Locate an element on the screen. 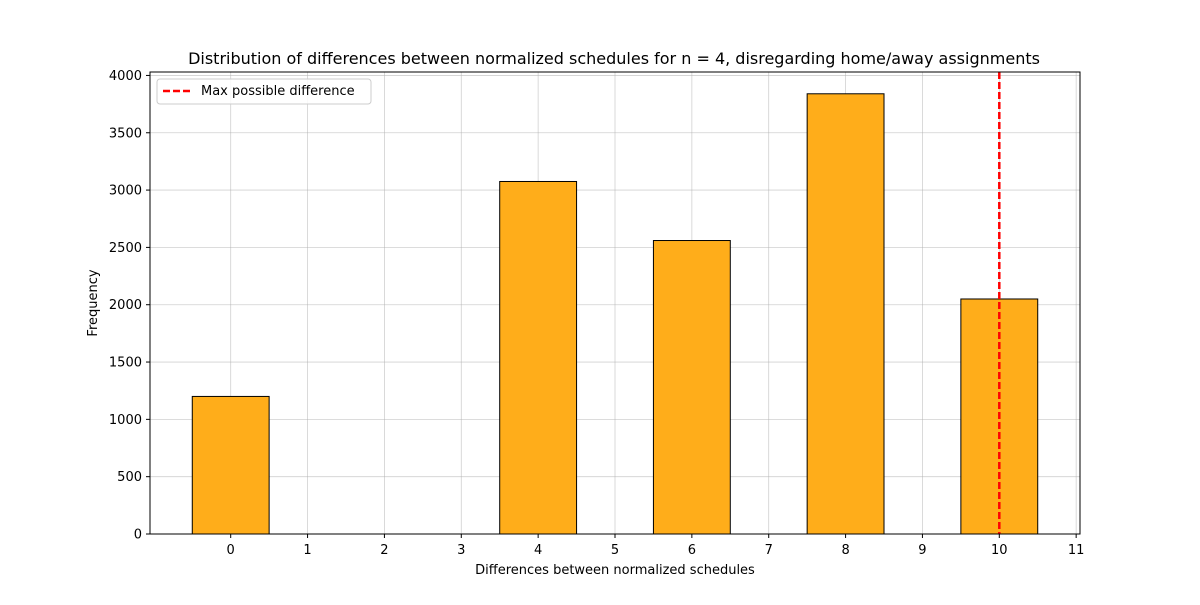 The width and height of the screenshot is (1200, 605). y-tick-label: 1500 is located at coordinates (125, 363).